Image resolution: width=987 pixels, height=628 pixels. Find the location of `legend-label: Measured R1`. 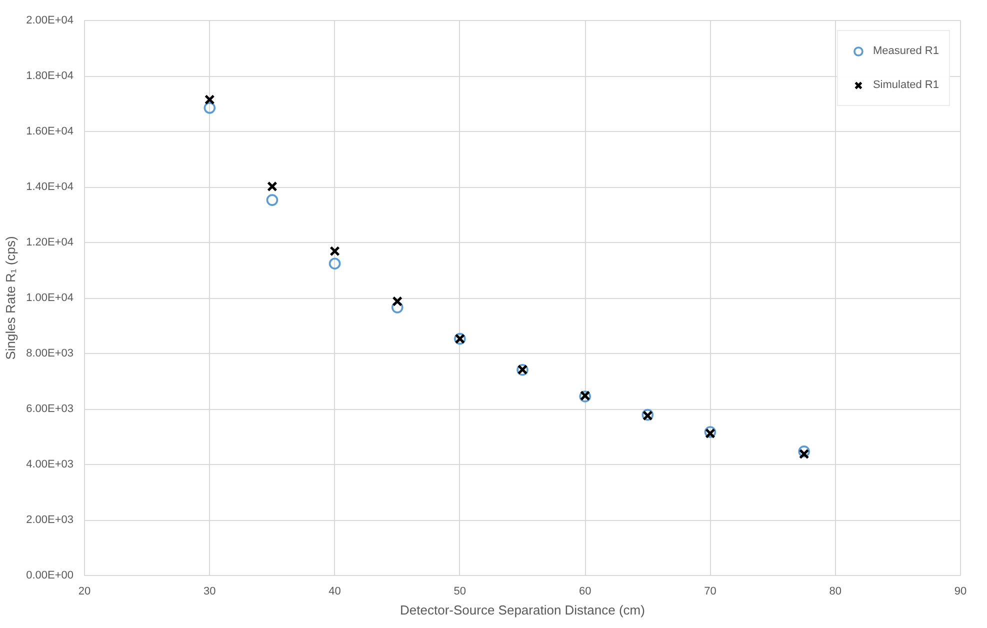

legend-label: Measured R1 is located at coordinates (905, 51).